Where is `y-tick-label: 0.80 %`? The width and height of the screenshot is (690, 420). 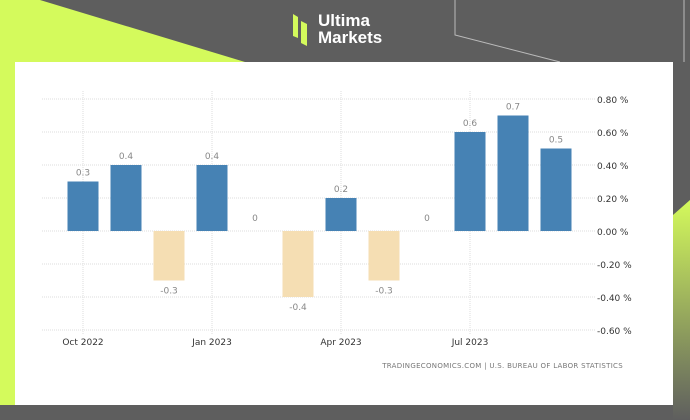 y-tick-label: 0.80 % is located at coordinates (613, 101).